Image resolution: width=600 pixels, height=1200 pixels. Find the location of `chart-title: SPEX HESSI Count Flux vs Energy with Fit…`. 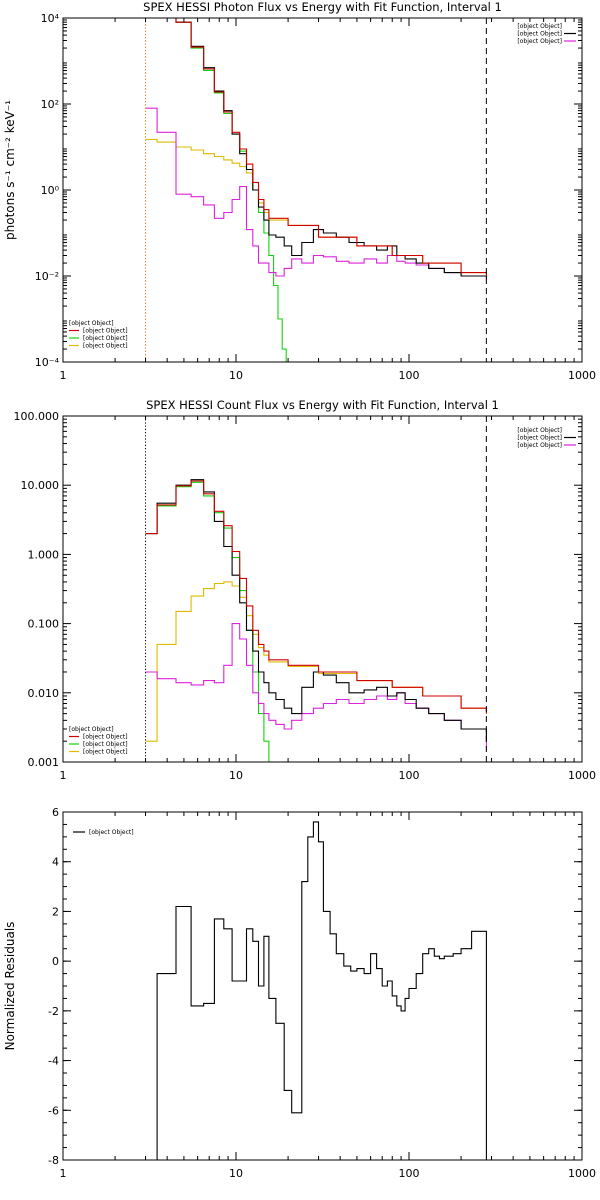

chart-title: SPEX HESSI Count Flux vs Energy with Fit… is located at coordinates (322, 405).